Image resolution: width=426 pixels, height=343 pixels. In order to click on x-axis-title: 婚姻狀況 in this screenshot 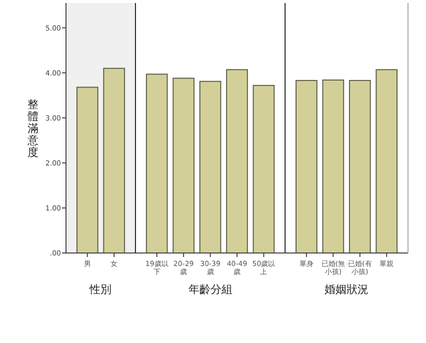, I will do `click(346, 289)`.